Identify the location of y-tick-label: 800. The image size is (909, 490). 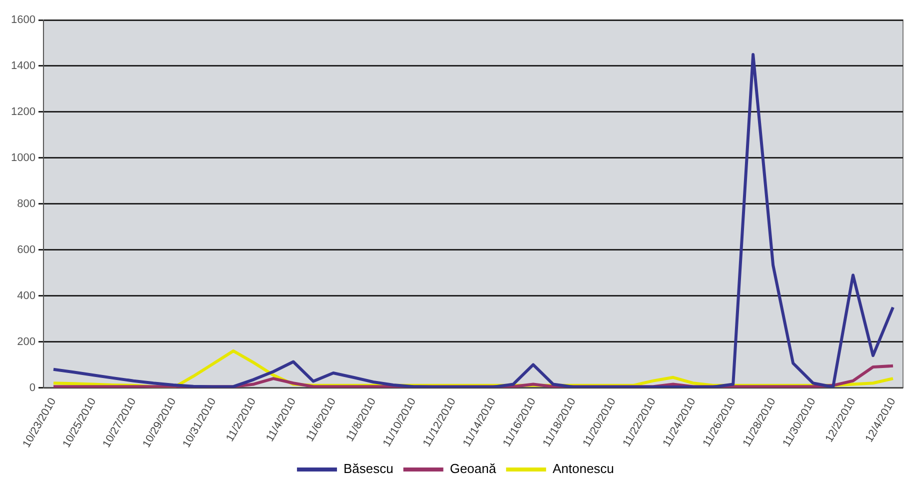
(26, 204).